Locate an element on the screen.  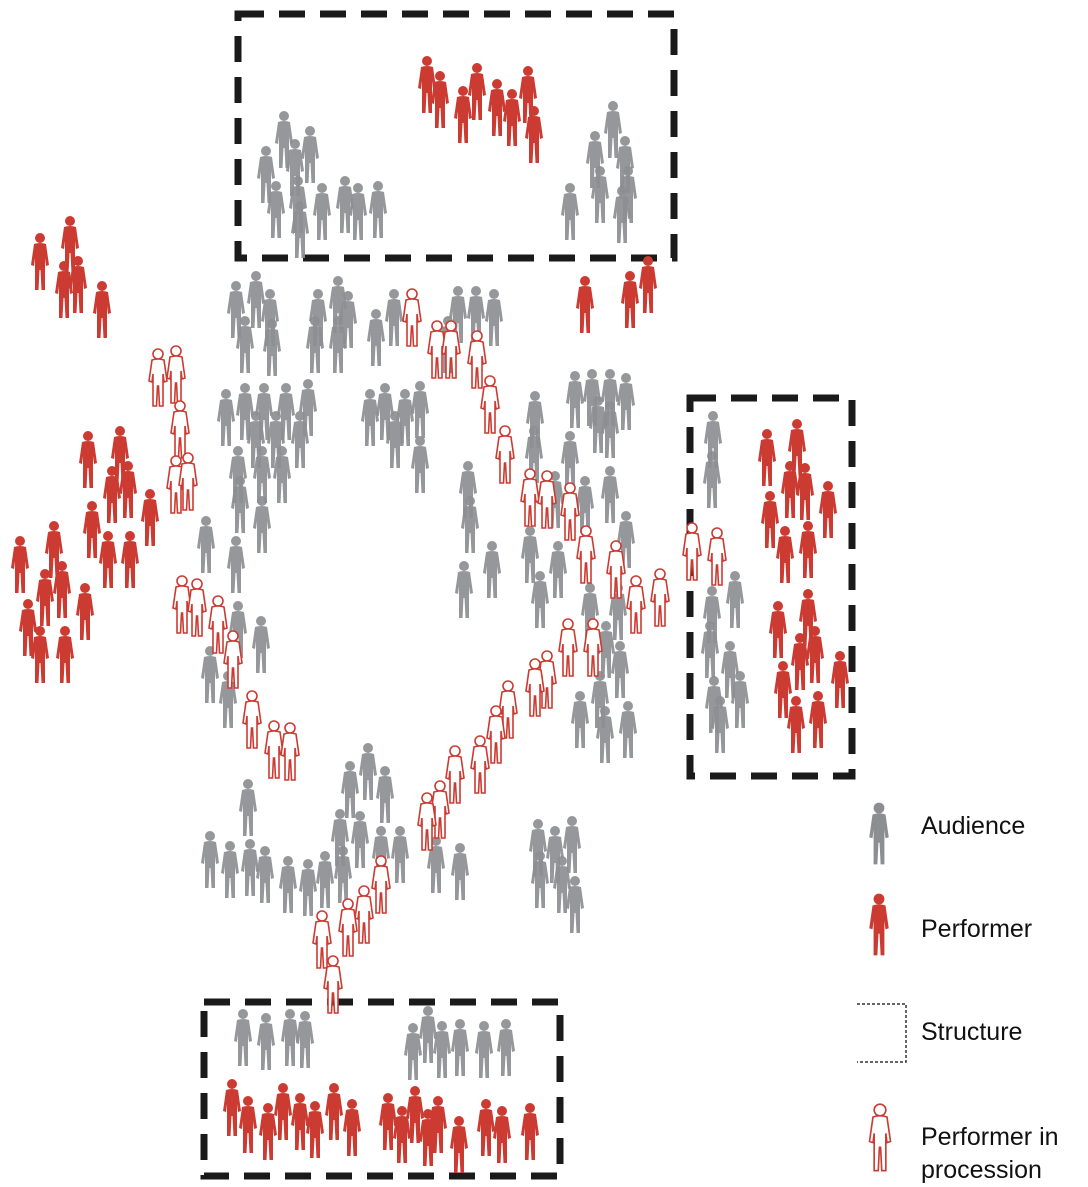
legend-label-structure: Structure is located at coordinates (972, 1032).